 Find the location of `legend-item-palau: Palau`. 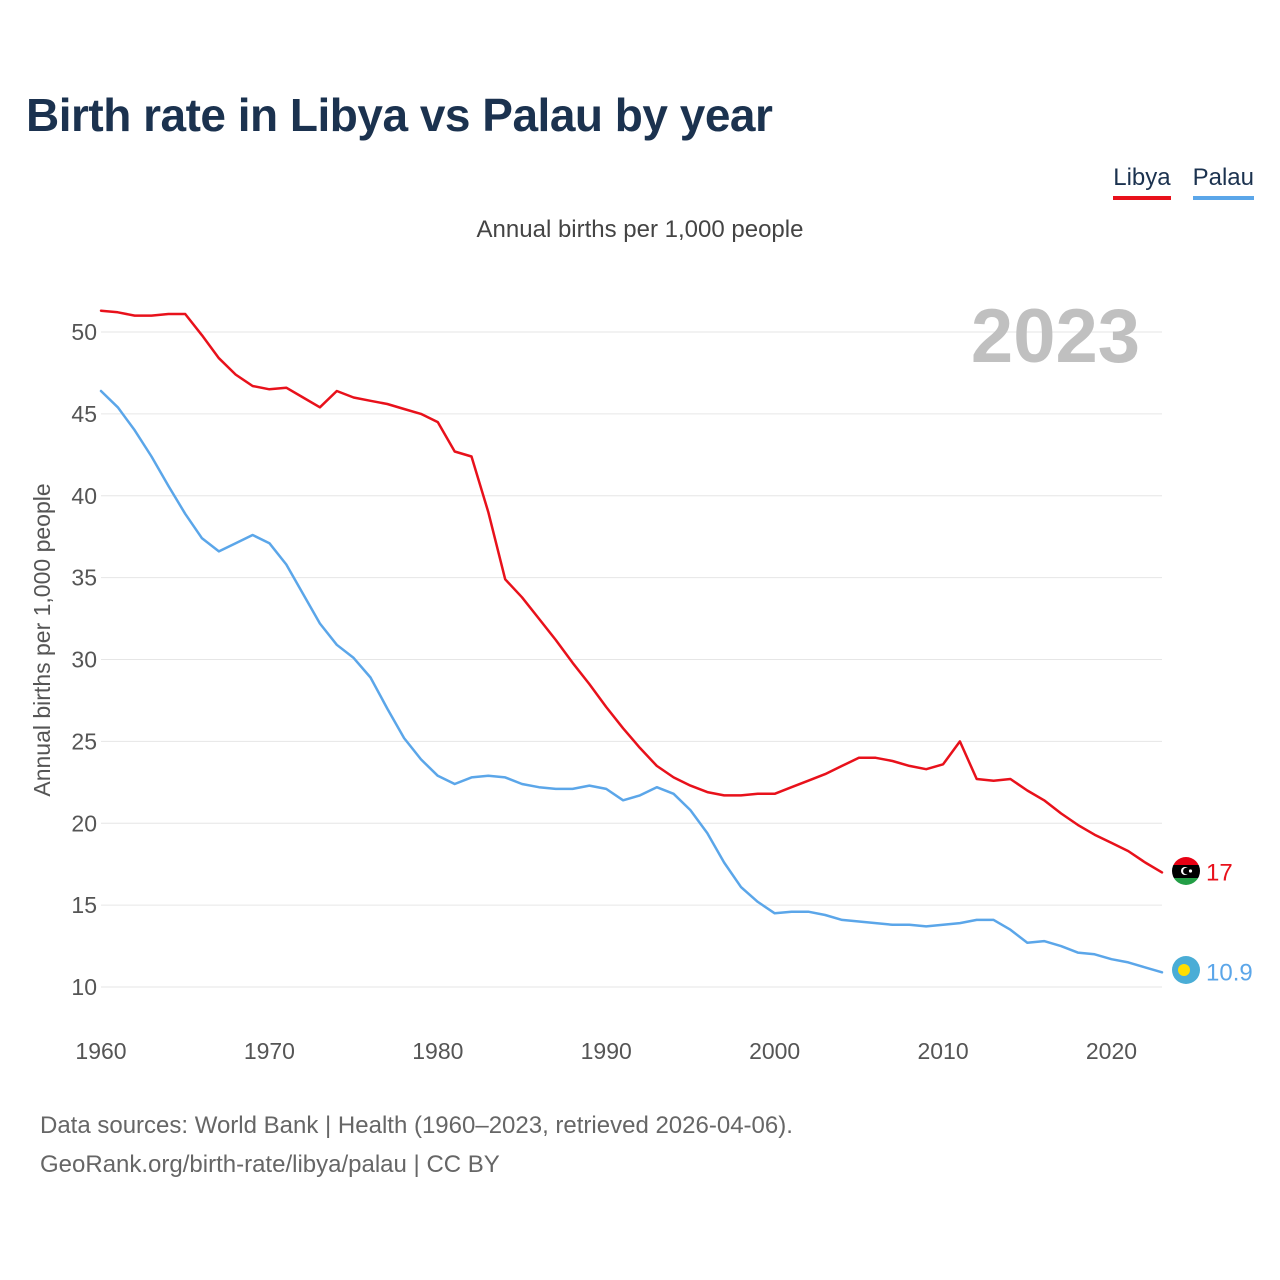

legend-item-palau: Palau is located at coordinates (1223, 182).